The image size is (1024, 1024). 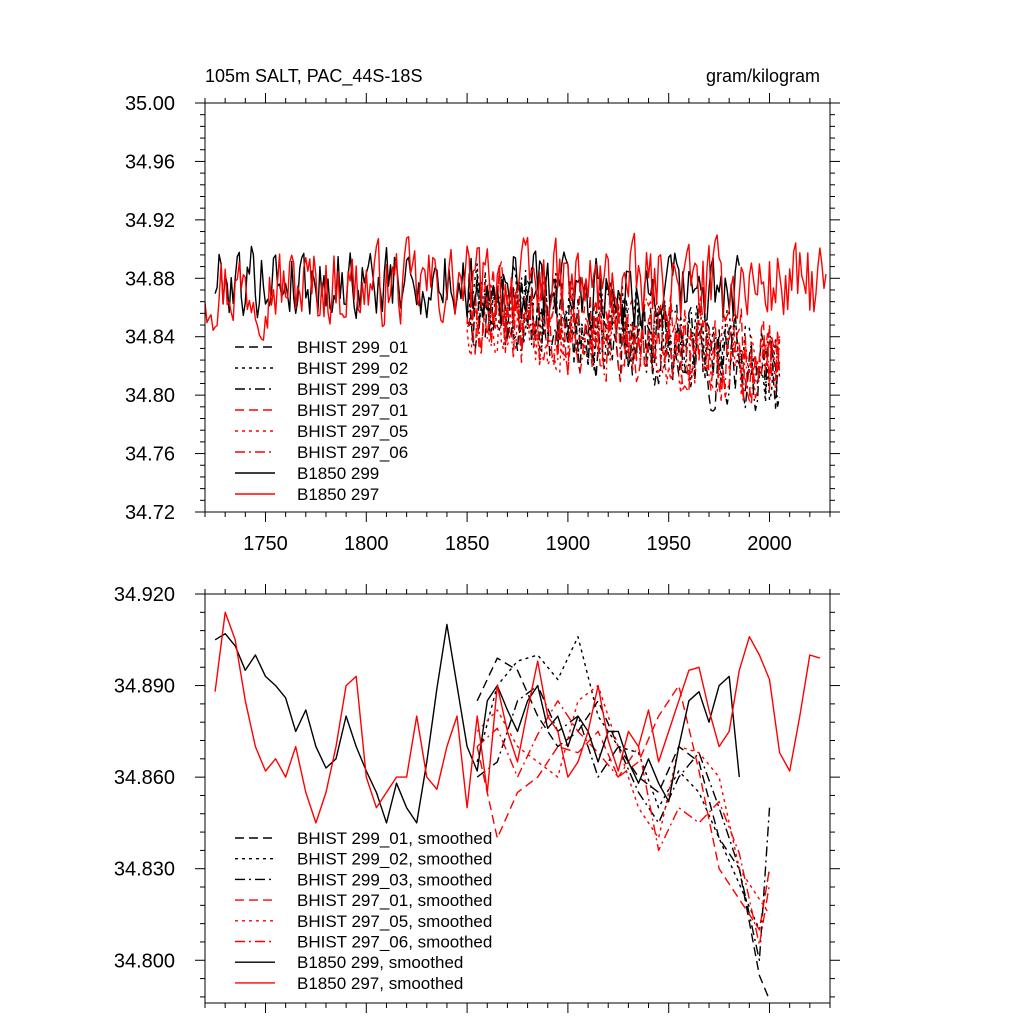 I want to click on x-tick-label: 1800, so click(x=366, y=544).